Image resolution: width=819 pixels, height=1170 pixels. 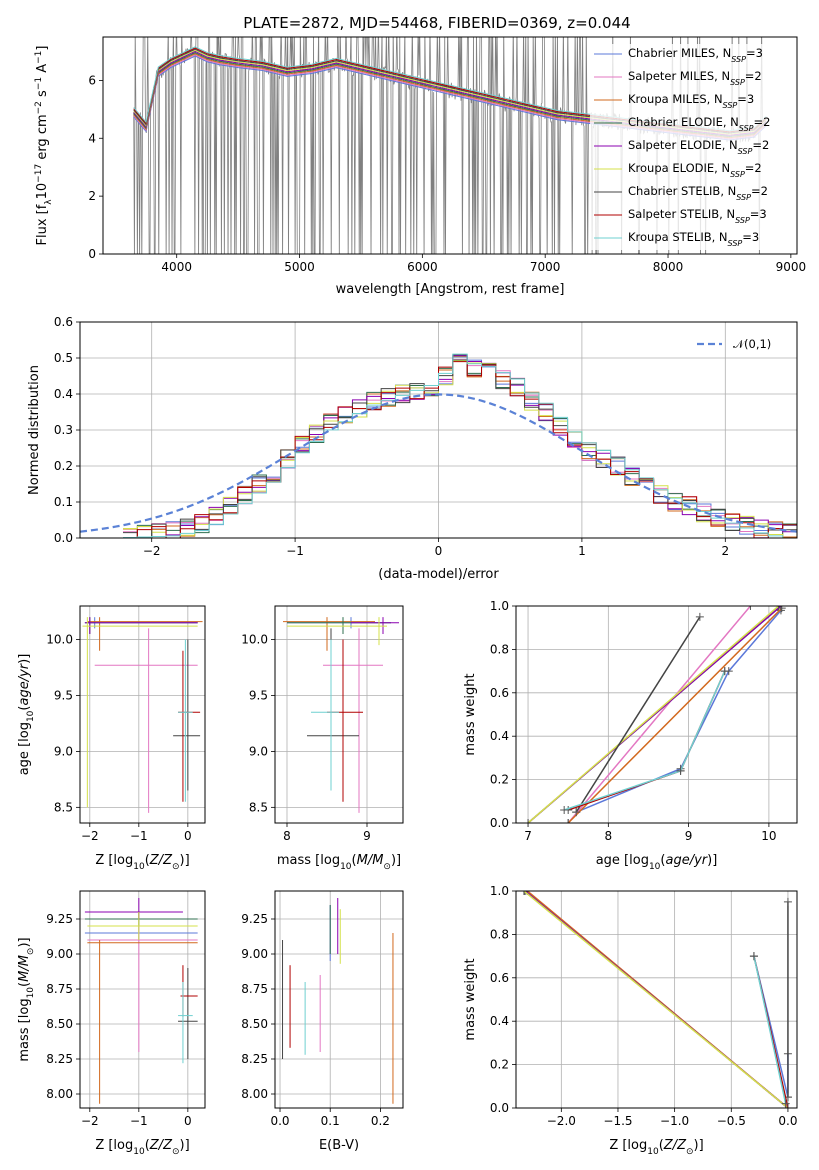 What do you see at coordinates (142, 1147) in the screenshot?
I see `xlabel-mass_vs_Z: Z [log10(Z/Z⊙)]` at bounding box center [142, 1147].